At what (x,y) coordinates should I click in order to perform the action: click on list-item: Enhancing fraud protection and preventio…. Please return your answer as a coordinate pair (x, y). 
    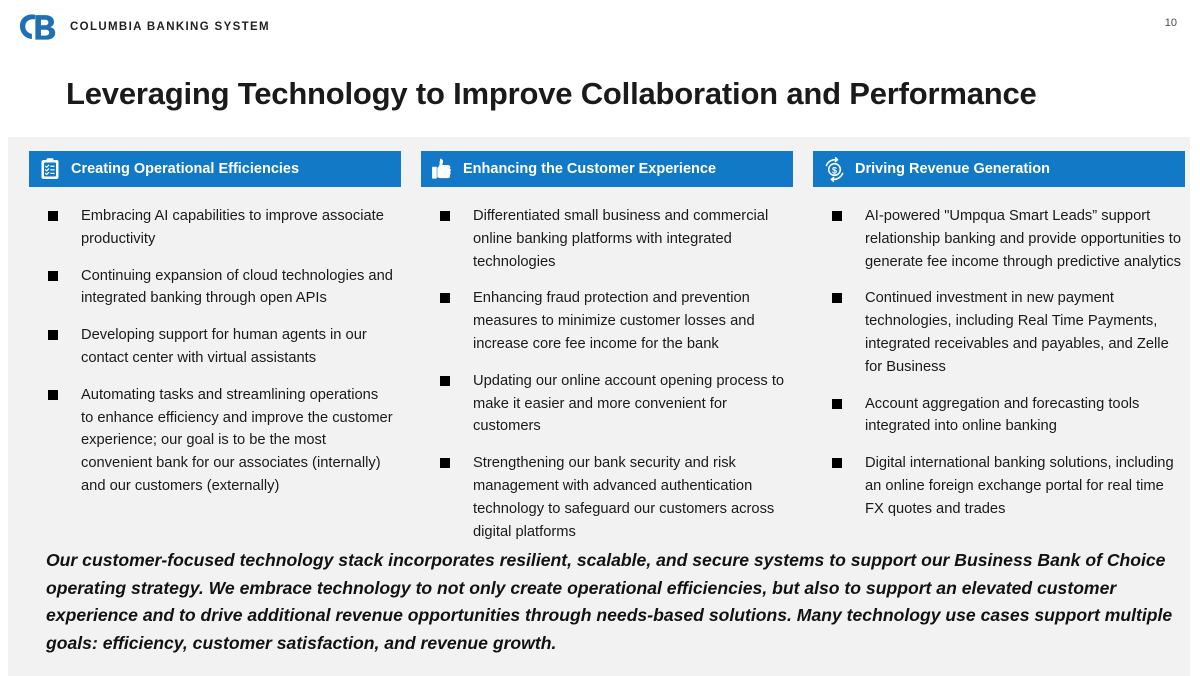
    Looking at the image, I should click on (607, 321).